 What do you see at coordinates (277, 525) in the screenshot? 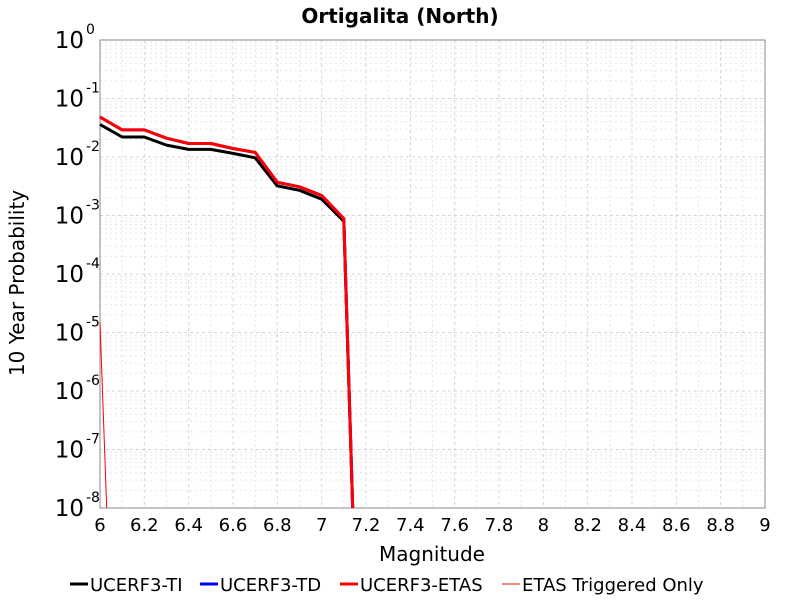
I see `x-tick-label: 6.8` at bounding box center [277, 525].